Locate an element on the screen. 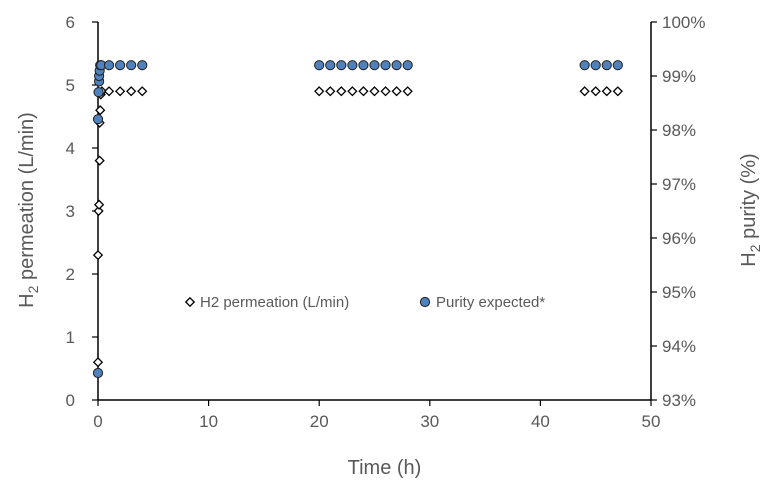 This screenshot has width=775, height=486. legend-label-h2-permeation: H2 permeation (L/min) is located at coordinates (274, 302).